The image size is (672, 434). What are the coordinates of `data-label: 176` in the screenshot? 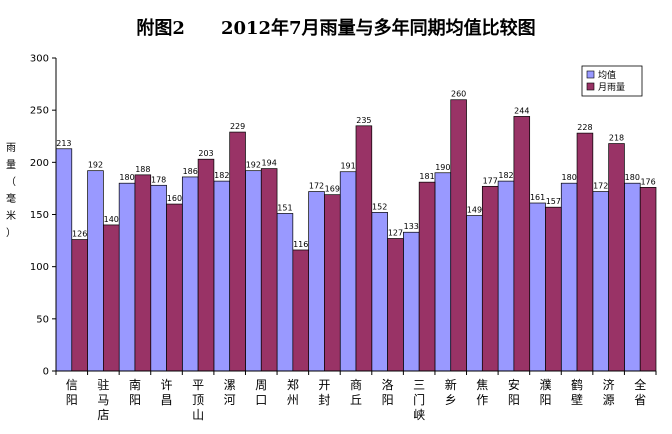 It's located at (647, 181).